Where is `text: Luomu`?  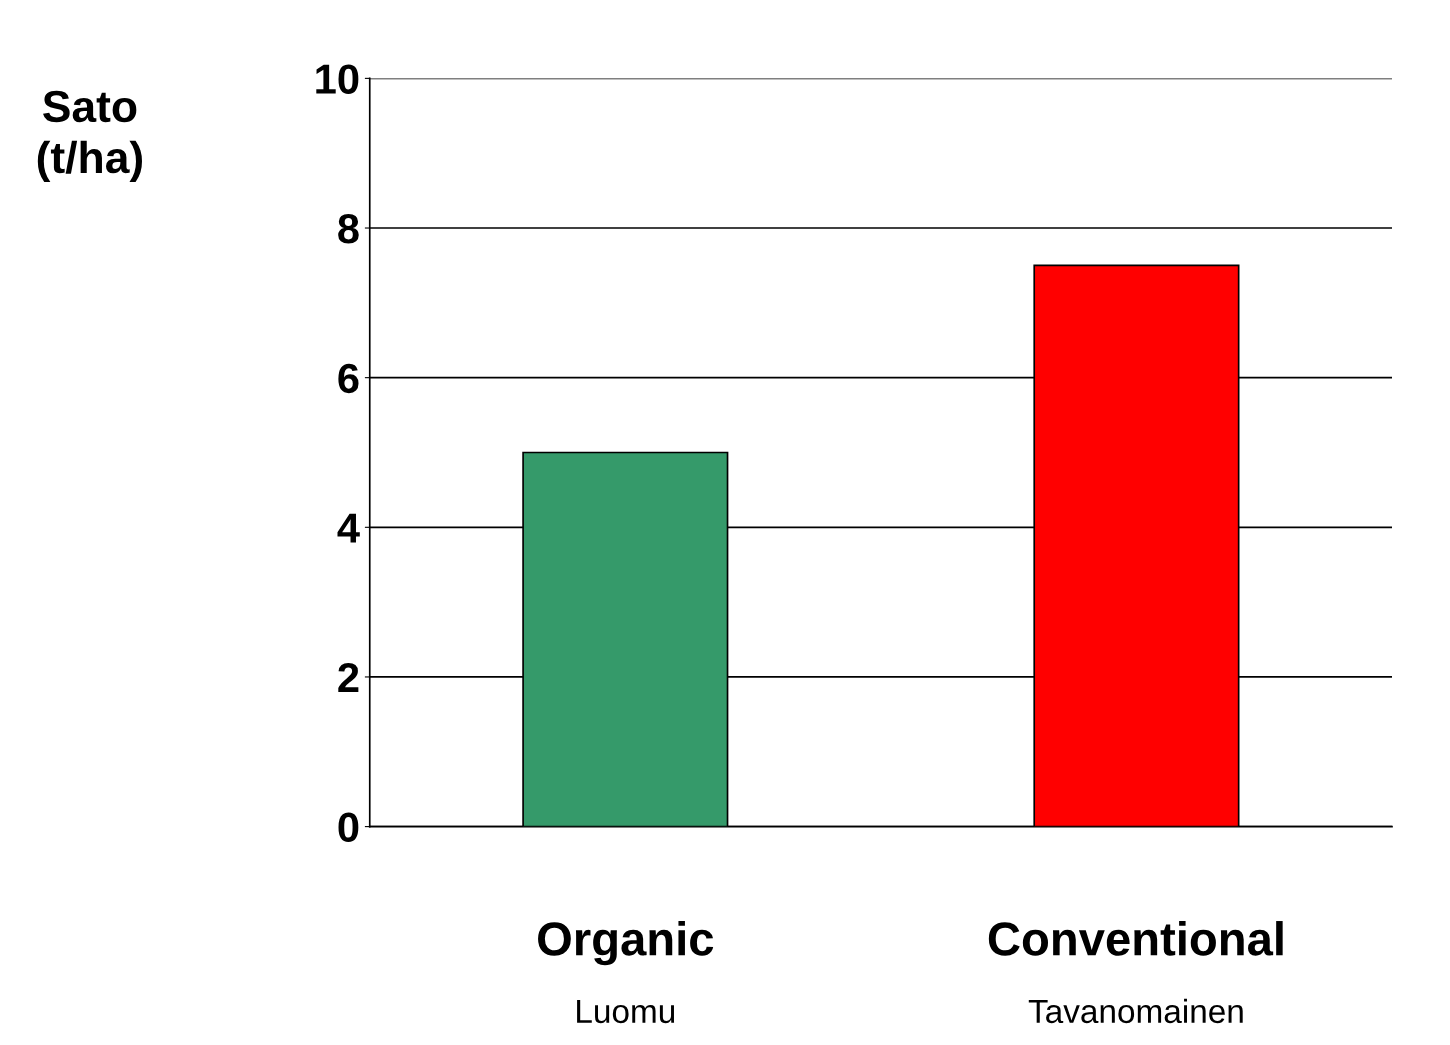 text: Luomu is located at coordinates (626, 1011).